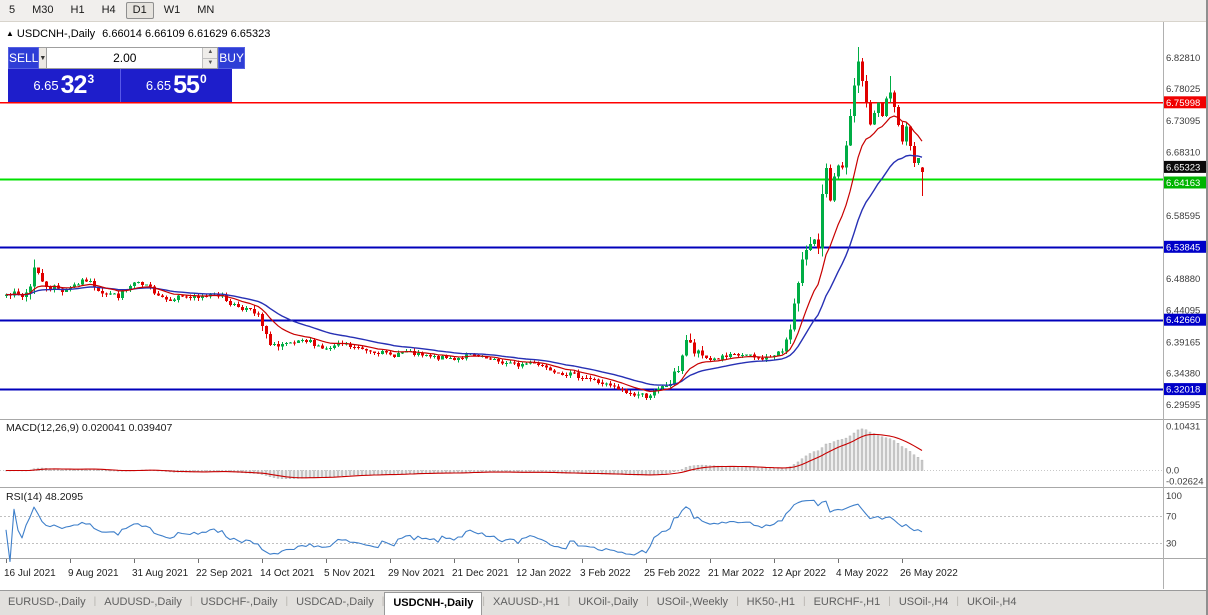 This screenshot has width=1208, height=615. What do you see at coordinates (205, 10) in the screenshot?
I see `timeframe-button-mn: MN` at bounding box center [205, 10].